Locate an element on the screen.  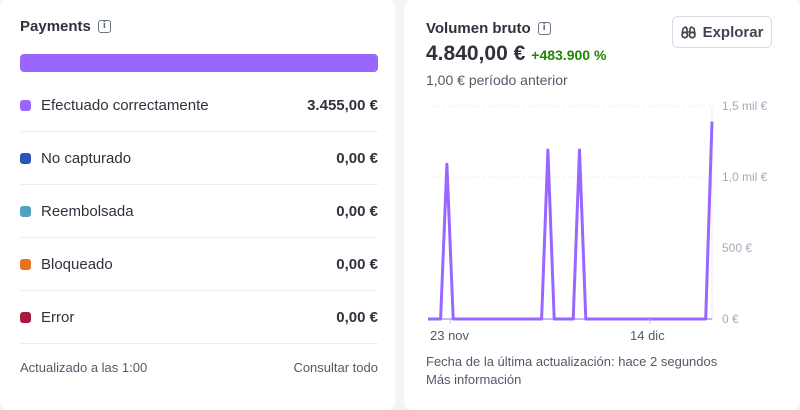
y-axis: 1,5 mil € 1,0 mil € 500 € 0 € is located at coordinates (745, 212).